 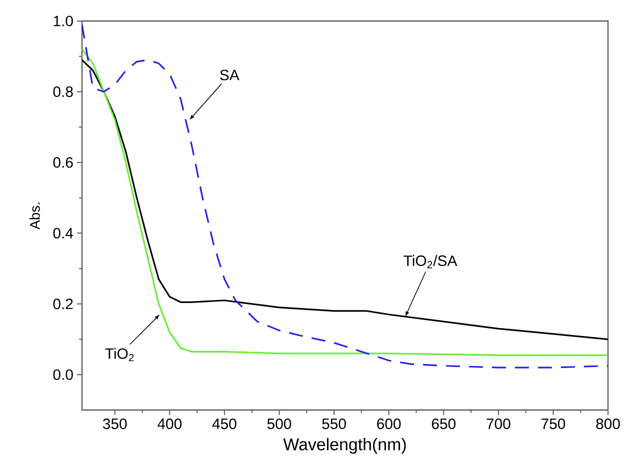 What do you see at coordinates (389, 424) in the screenshot?
I see `x-tick-label: 600` at bounding box center [389, 424].